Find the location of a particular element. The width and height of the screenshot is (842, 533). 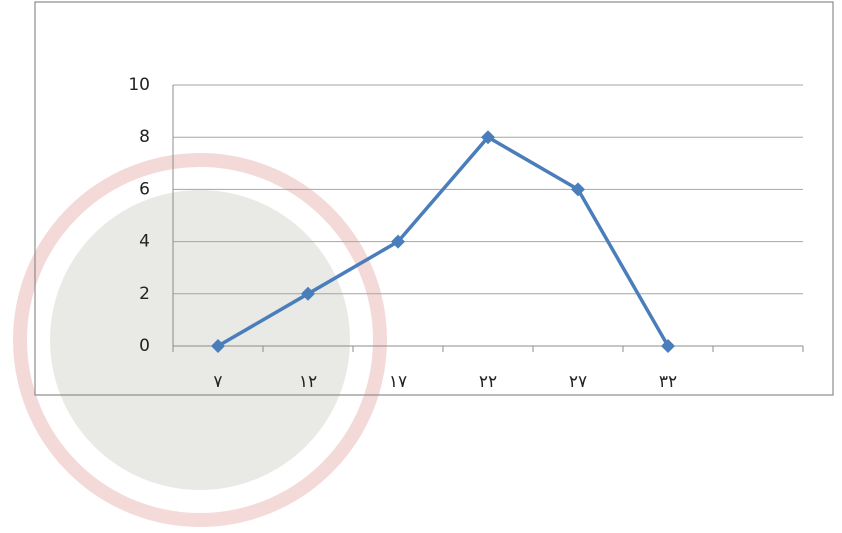

y-tick-label: 4 is located at coordinates (144, 242).